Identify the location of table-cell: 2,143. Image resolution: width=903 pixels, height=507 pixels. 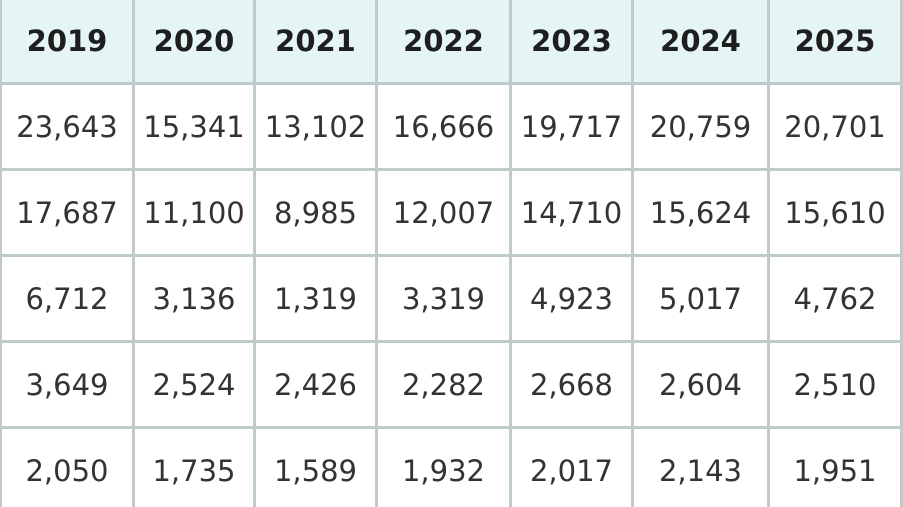
(702, 468).